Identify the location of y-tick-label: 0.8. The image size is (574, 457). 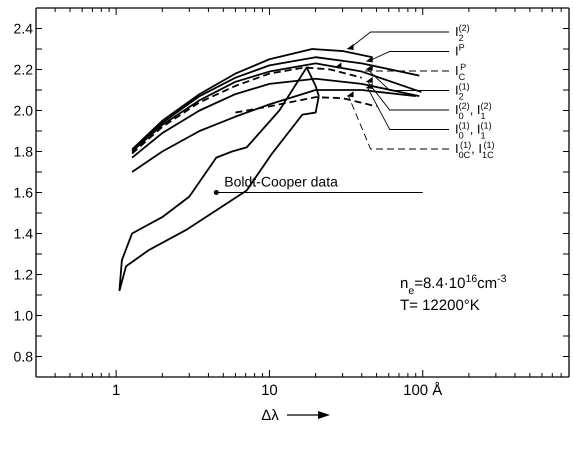
(24, 356).